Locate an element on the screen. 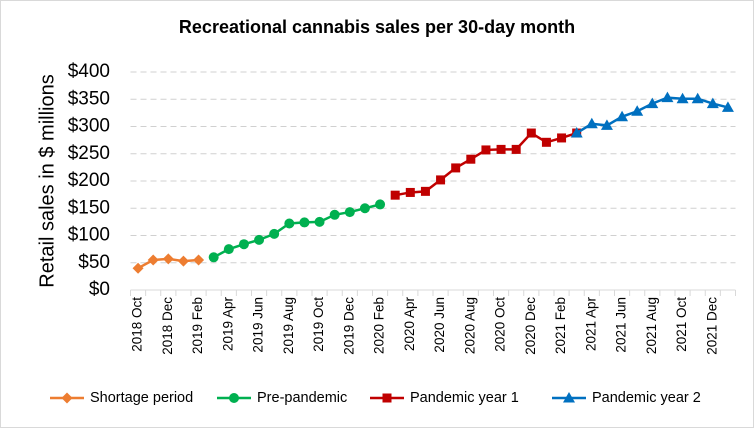 This screenshot has height=433, width=754. legend-label: Pandemic year 2 is located at coordinates (646, 398).